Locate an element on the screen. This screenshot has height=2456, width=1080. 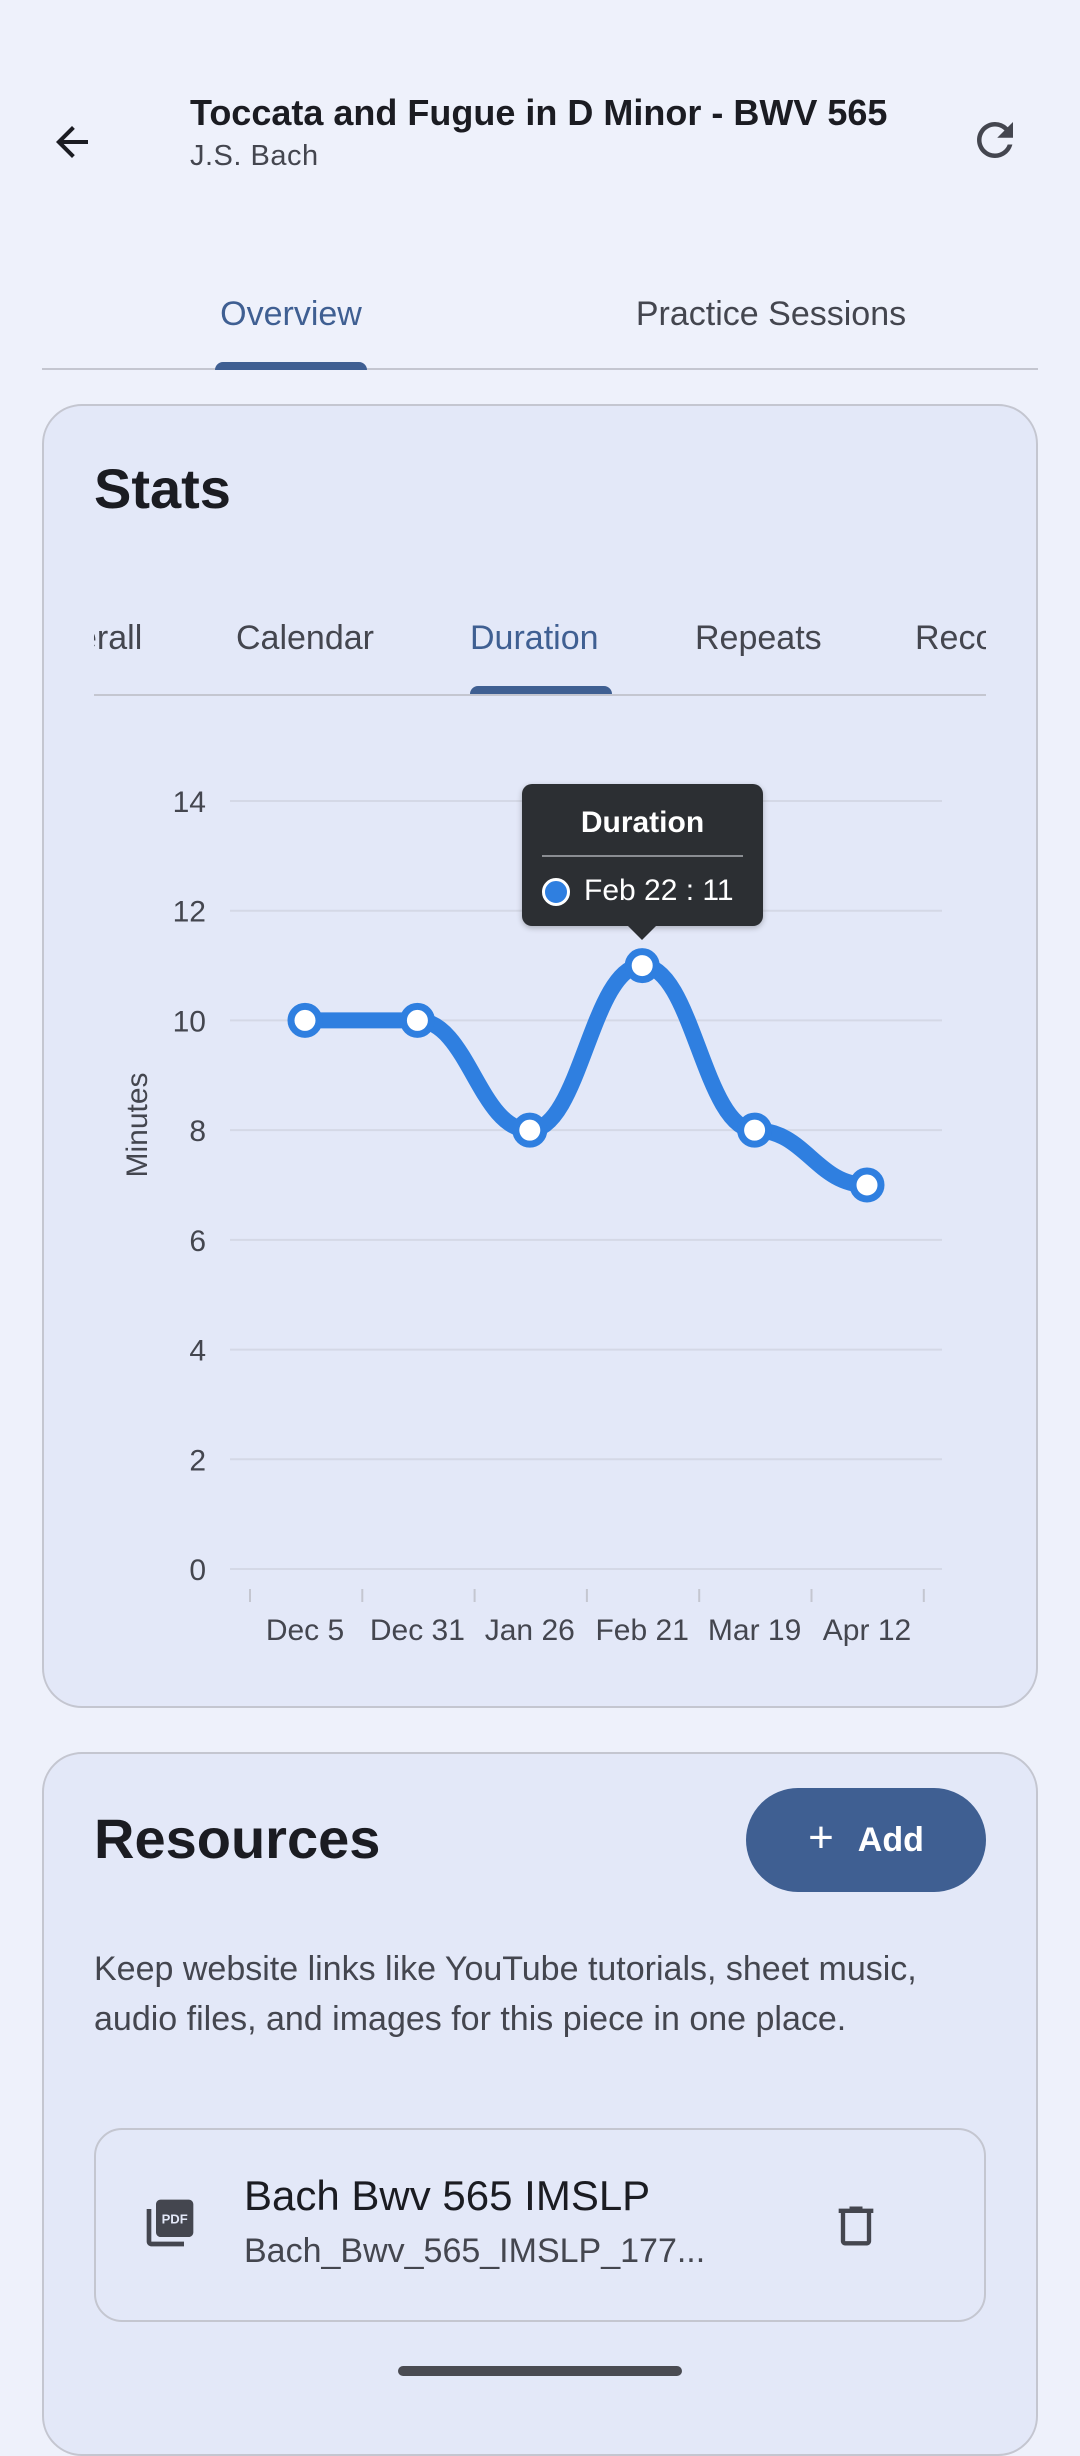
x-tick-label: Jan 26 is located at coordinates (530, 1630).